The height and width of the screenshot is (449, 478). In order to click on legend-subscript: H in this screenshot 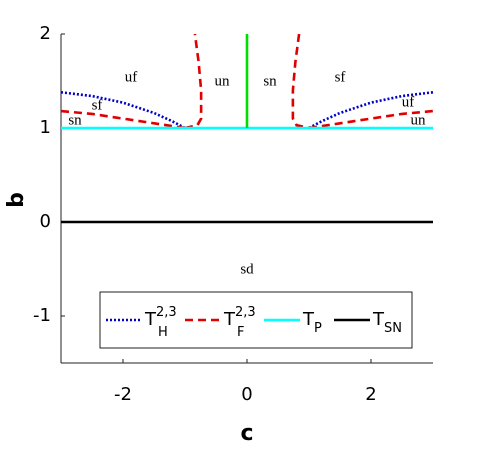, I will do `click(163, 332)`.